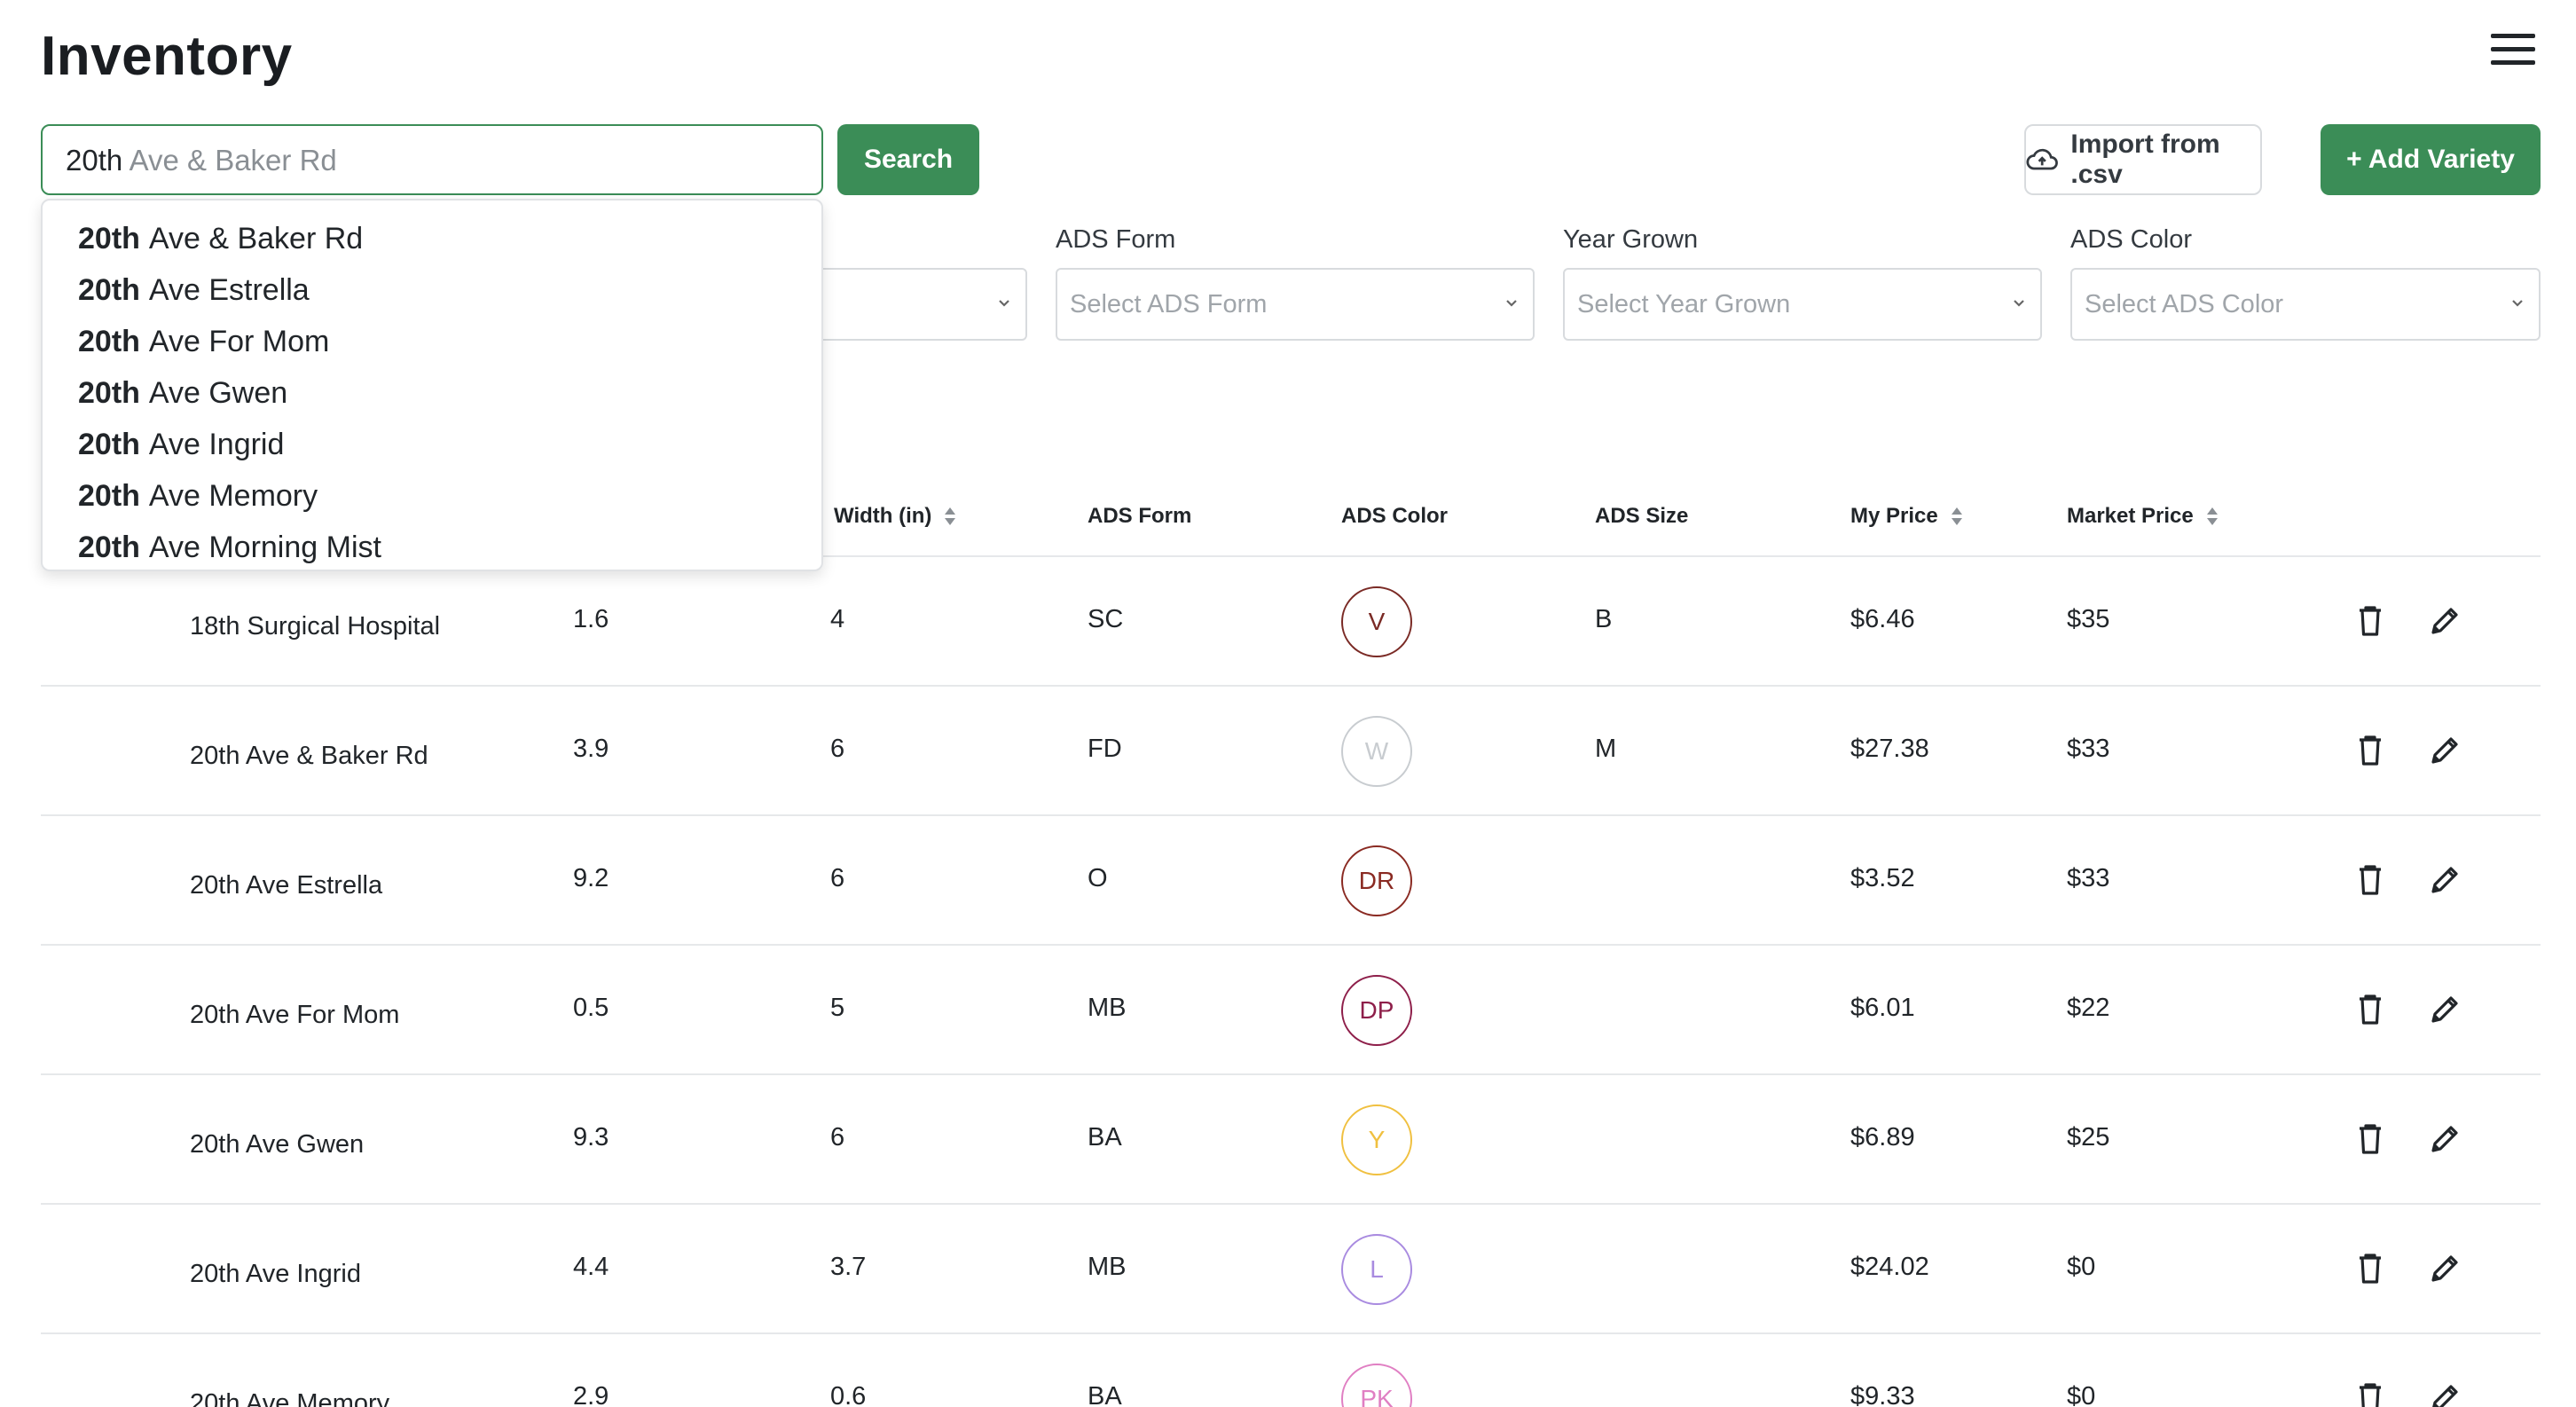 Image resolution: width=2576 pixels, height=1407 pixels. Describe the element at coordinates (432, 238) in the screenshot. I see `autocomplete-option: 20th Ave & Baker Rd` at that location.